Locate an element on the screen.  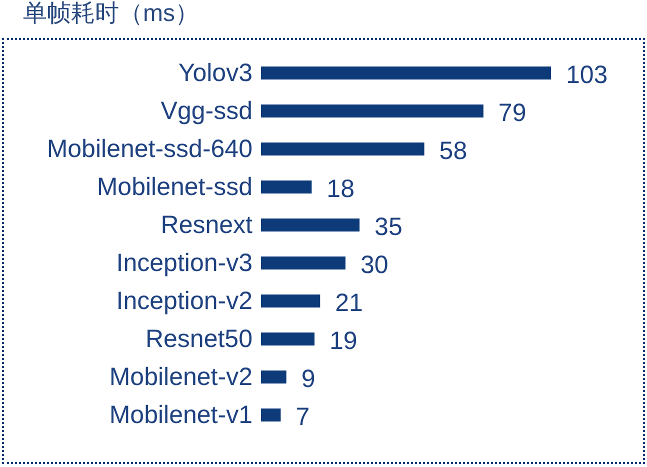
y-tick-label: Mobilenet-ssd is located at coordinates (174, 187).